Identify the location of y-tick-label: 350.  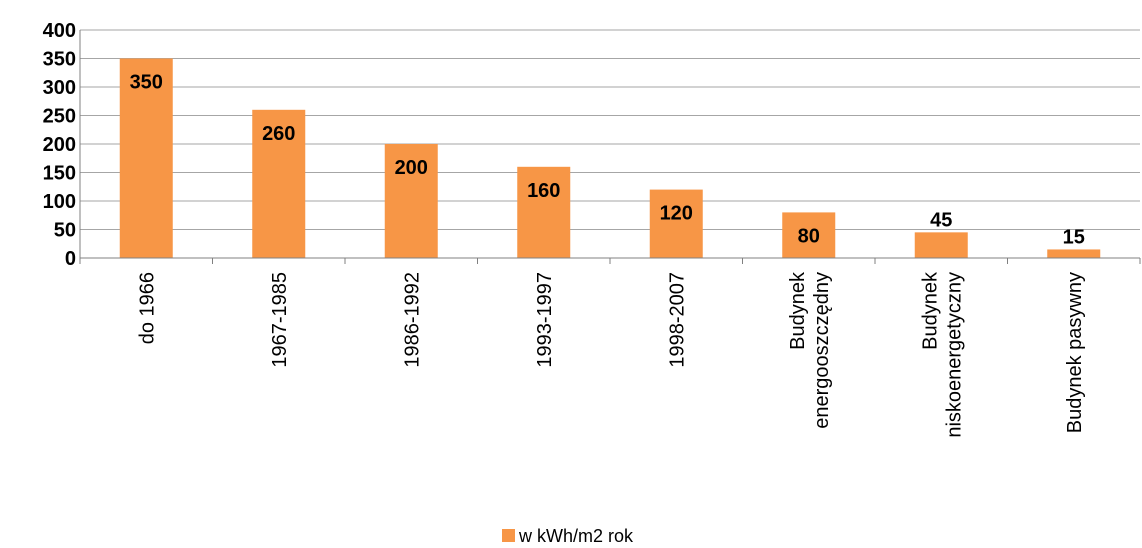
(59, 60).